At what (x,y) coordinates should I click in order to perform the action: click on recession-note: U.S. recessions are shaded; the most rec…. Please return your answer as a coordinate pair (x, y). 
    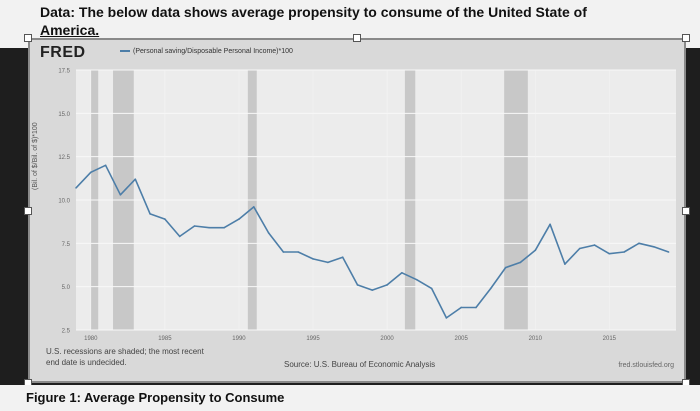
    Looking at the image, I should click on (146, 357).